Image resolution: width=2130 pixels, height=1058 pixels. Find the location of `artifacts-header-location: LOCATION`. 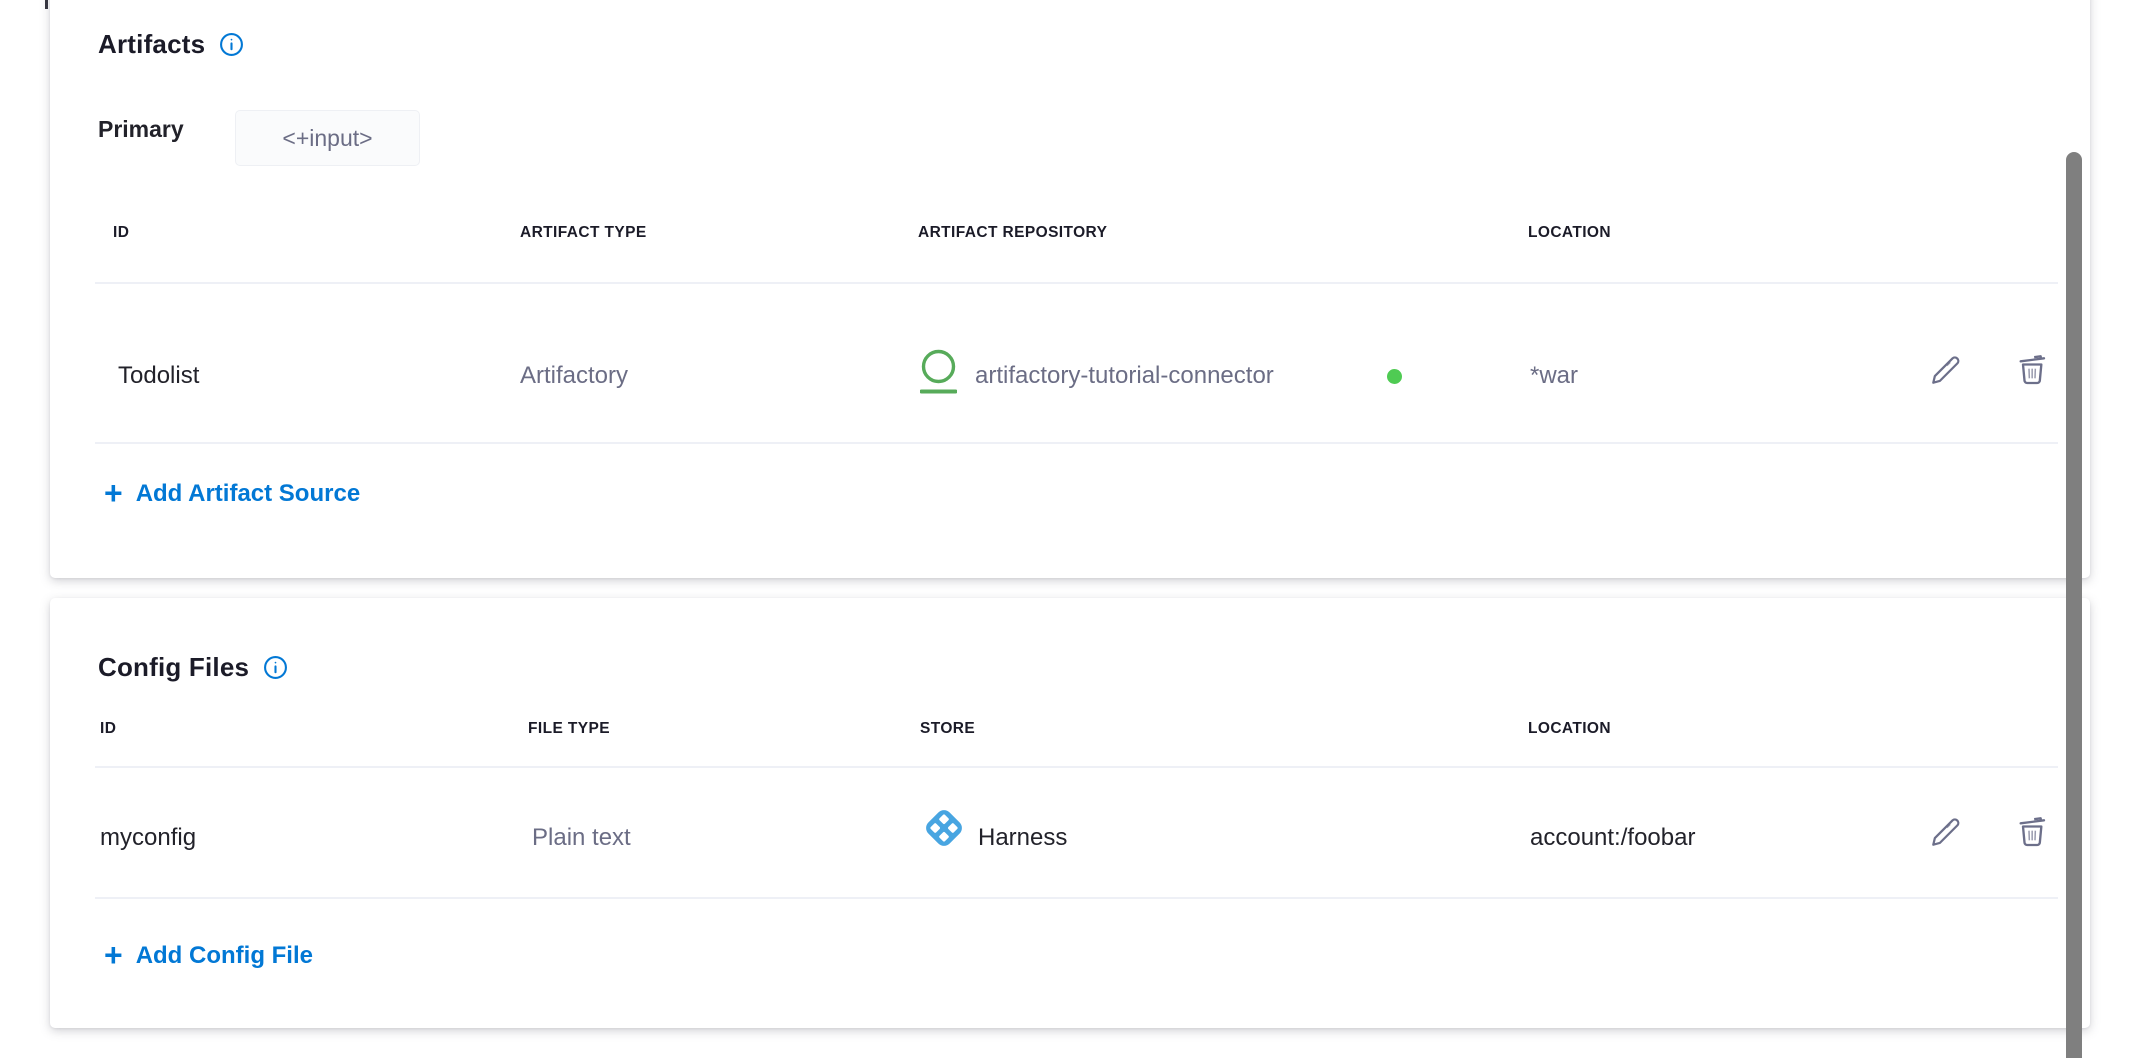

artifacts-header-location: LOCATION is located at coordinates (1569, 232).